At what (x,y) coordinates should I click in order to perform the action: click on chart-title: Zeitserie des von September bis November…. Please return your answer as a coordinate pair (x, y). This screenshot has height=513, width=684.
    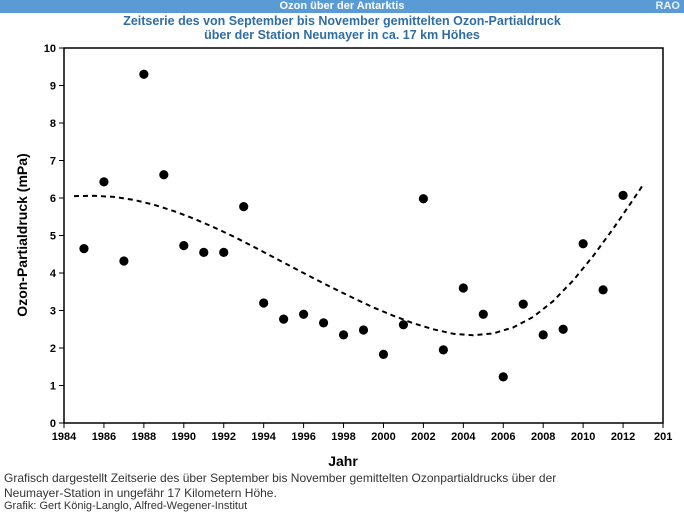
    Looking at the image, I should click on (342, 21).